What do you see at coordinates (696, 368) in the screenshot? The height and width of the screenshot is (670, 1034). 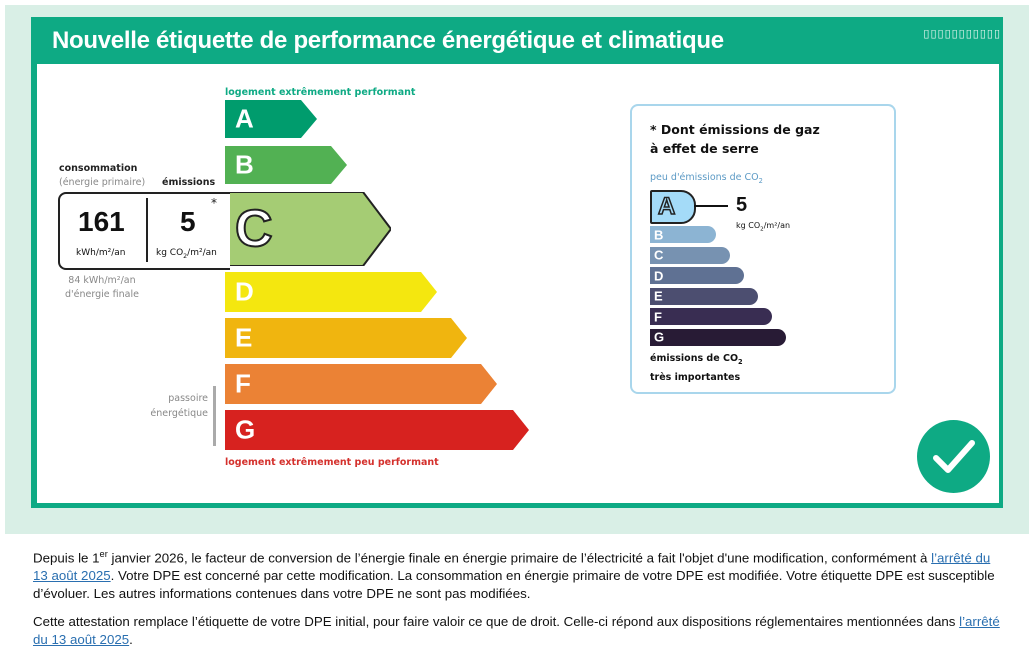 I see `ges-bottom-caption: émissions de CO2 très importantes` at bounding box center [696, 368].